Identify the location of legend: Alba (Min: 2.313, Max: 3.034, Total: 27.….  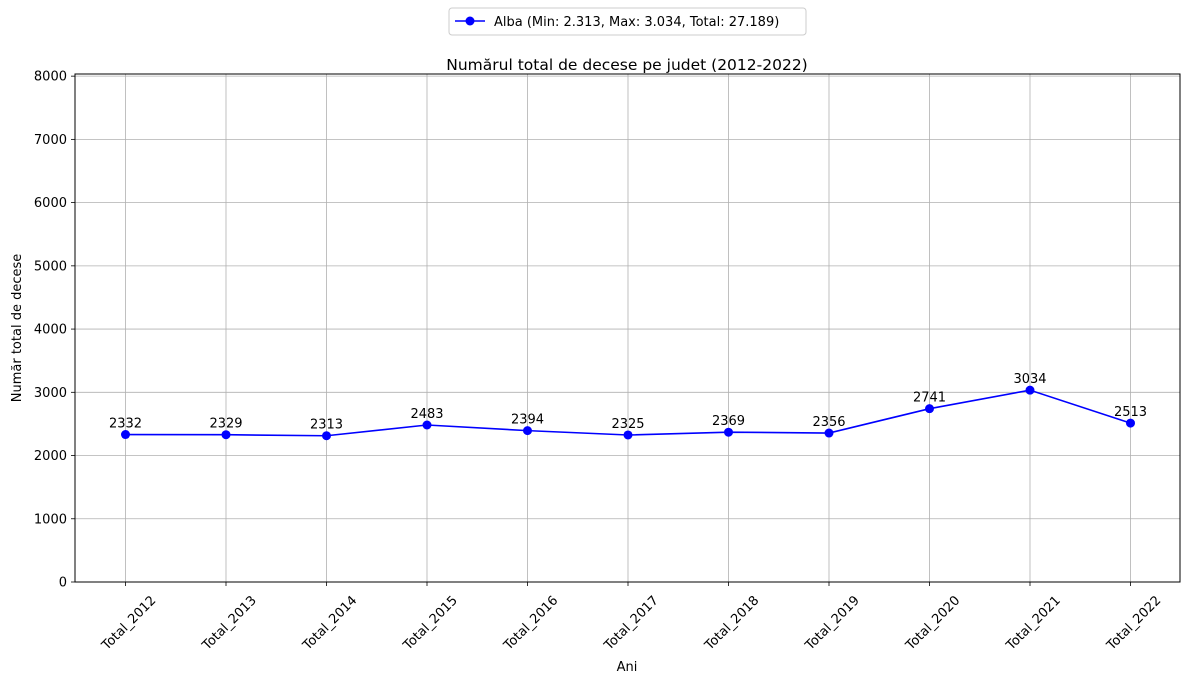
(627, 21).